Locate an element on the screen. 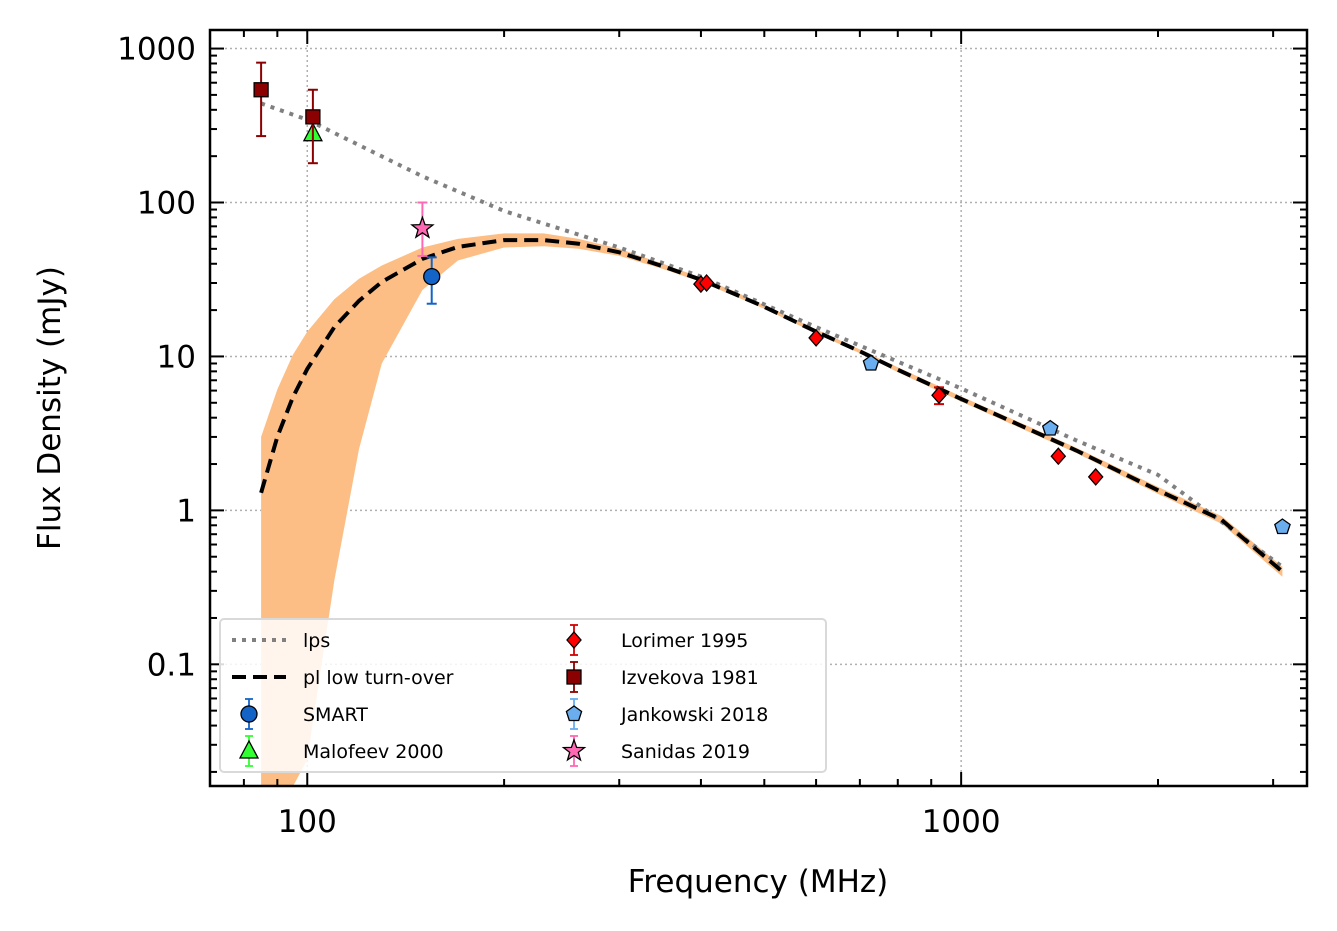 The width and height of the screenshot is (1337, 931). y-tick-label: 1 is located at coordinates (186, 511).